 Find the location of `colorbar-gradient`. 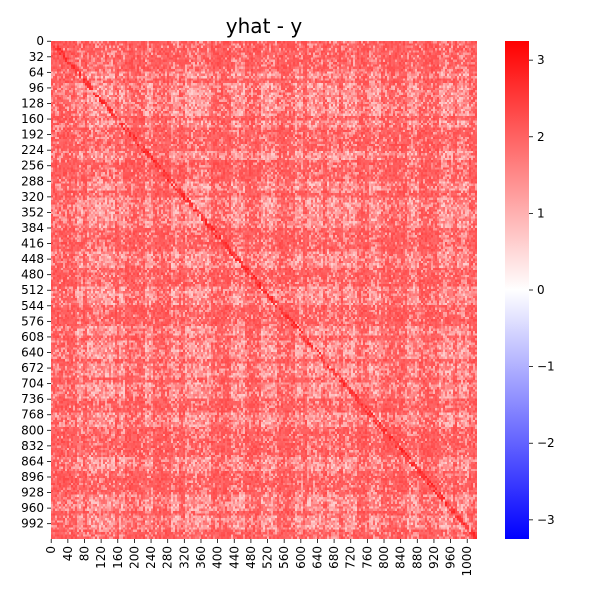

colorbar-gradient is located at coordinates (517, 290).